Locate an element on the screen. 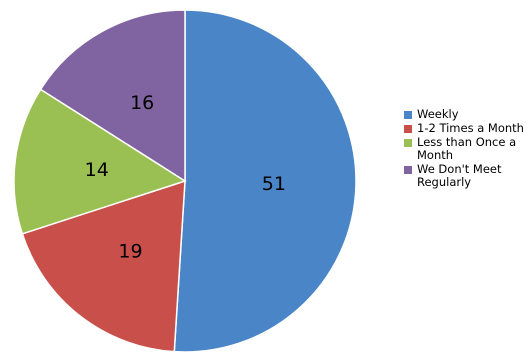 The image size is (531, 353). pie-slice-less-than-once-a-month is located at coordinates (100, 161).